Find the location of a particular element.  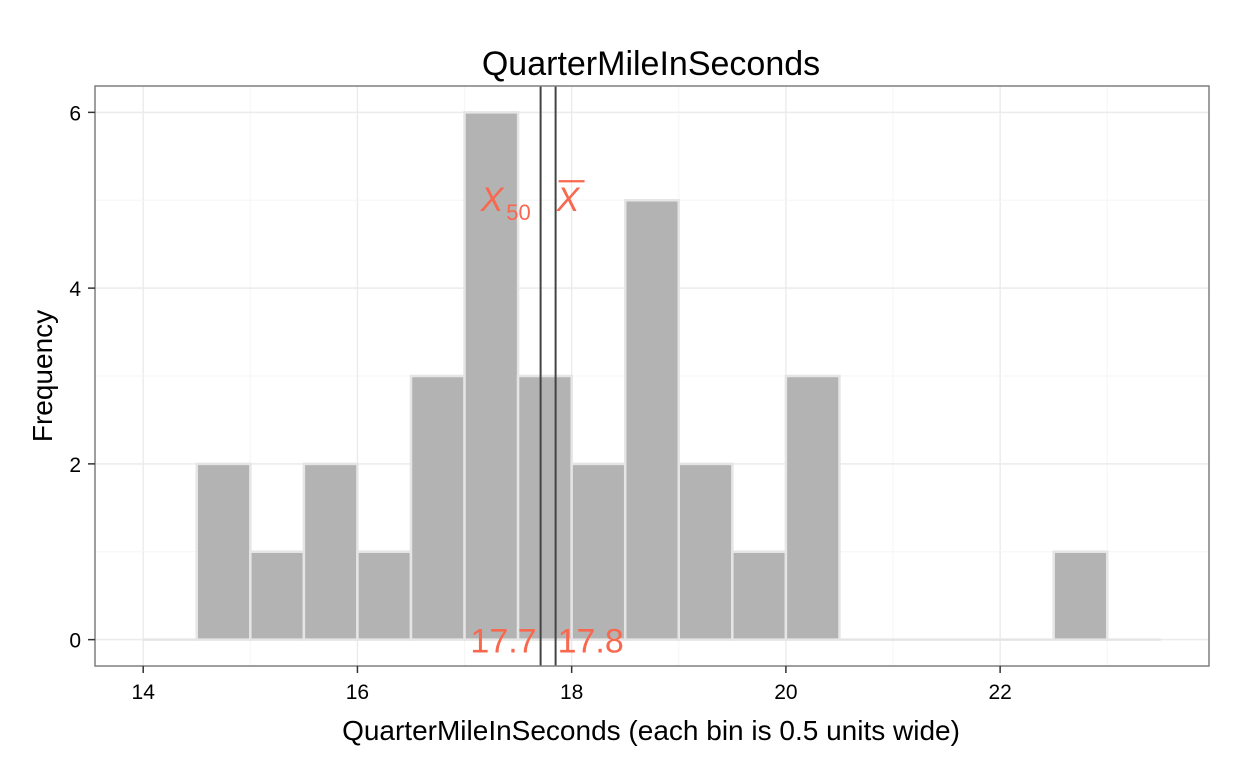

mean-symbol-label: X is located at coordinates (568, 200).